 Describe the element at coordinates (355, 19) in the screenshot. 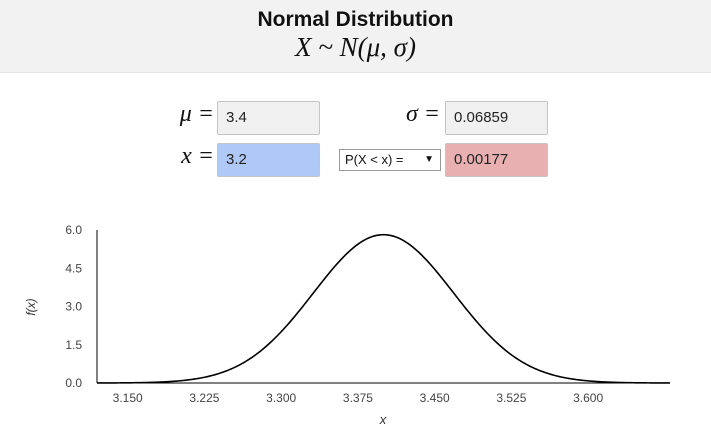

I see `page-title: Normal Distribution` at that location.